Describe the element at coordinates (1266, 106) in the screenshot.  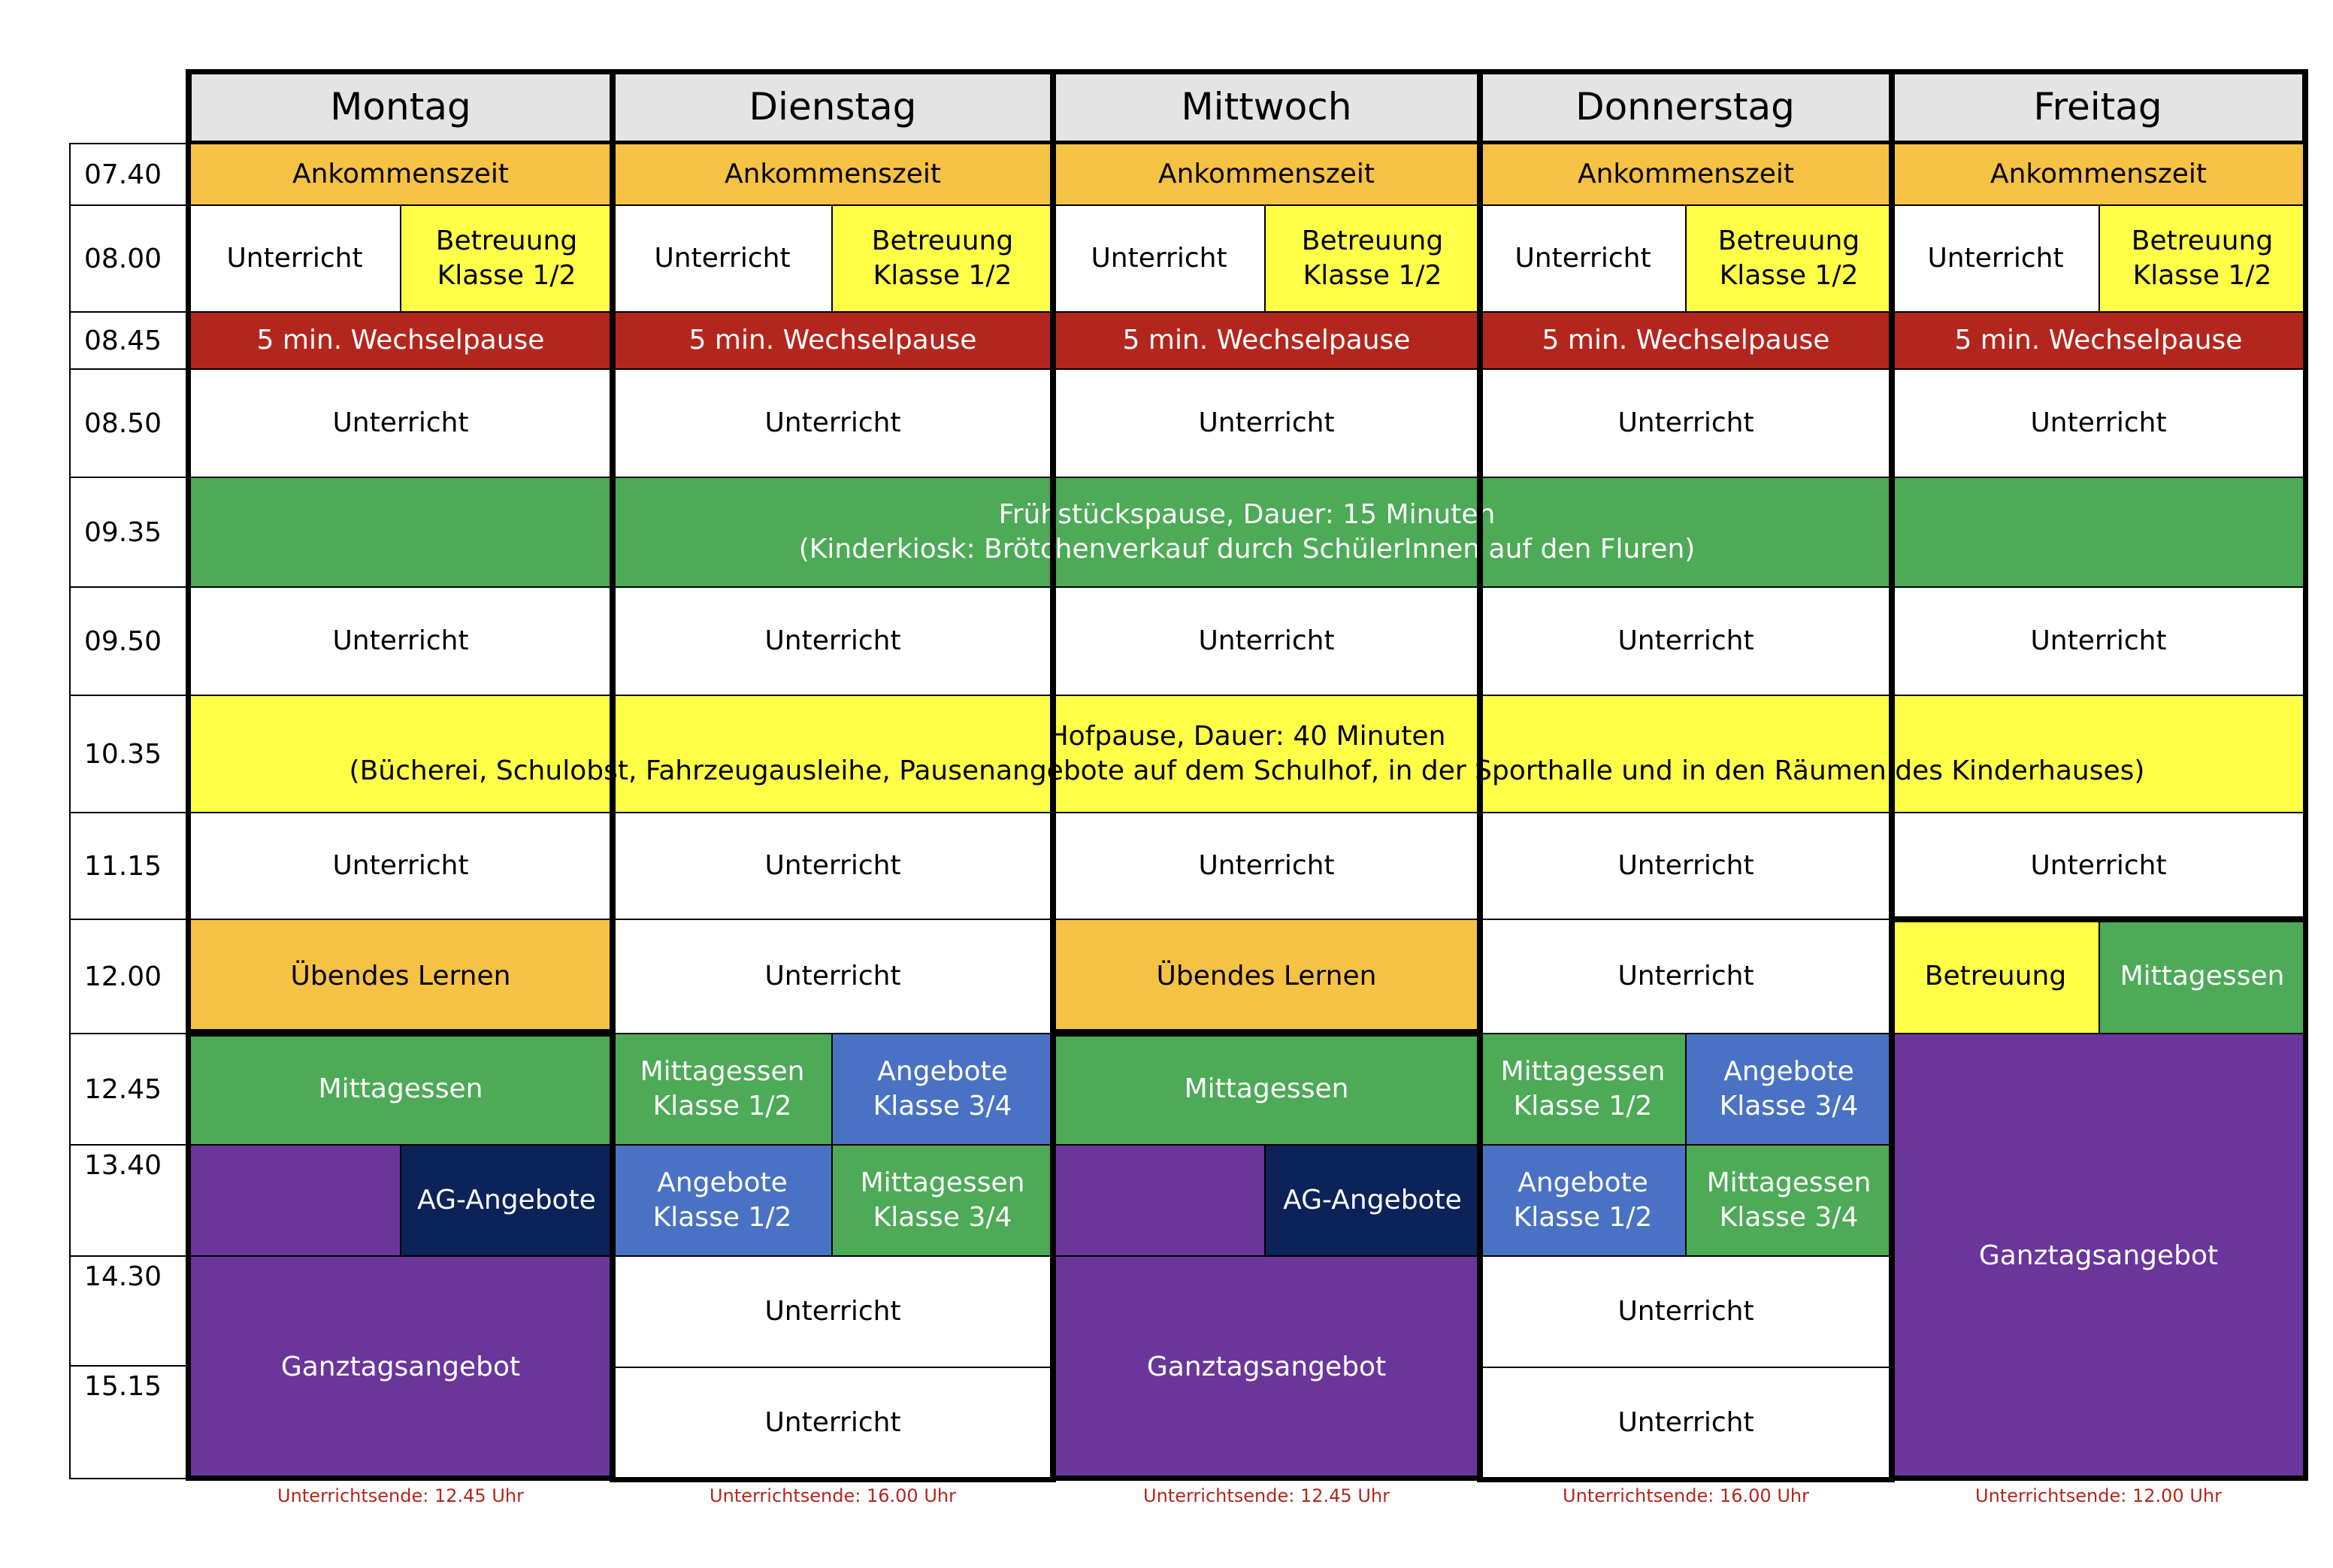
I see `day-header-mittwoch: Mittwoch` at that location.